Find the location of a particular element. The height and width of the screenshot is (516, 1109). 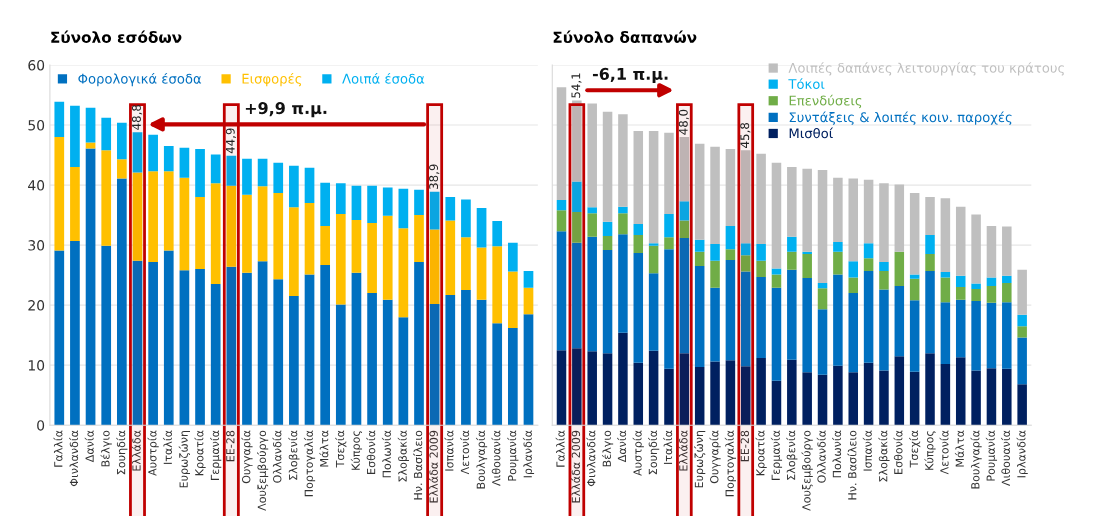

x-tick-label: Εσθονία is located at coordinates (371, 452).